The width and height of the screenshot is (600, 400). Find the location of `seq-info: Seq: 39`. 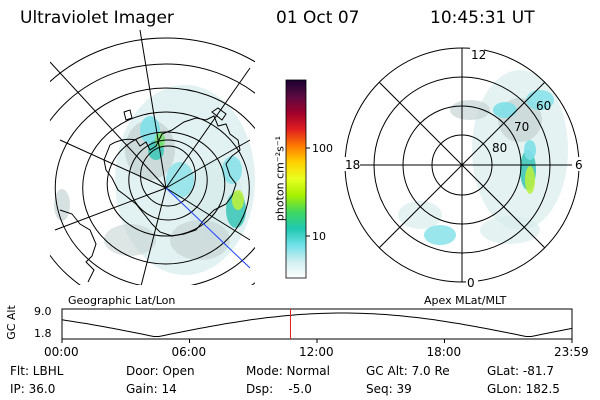

seq-info: Seq: 39 is located at coordinates (389, 389).